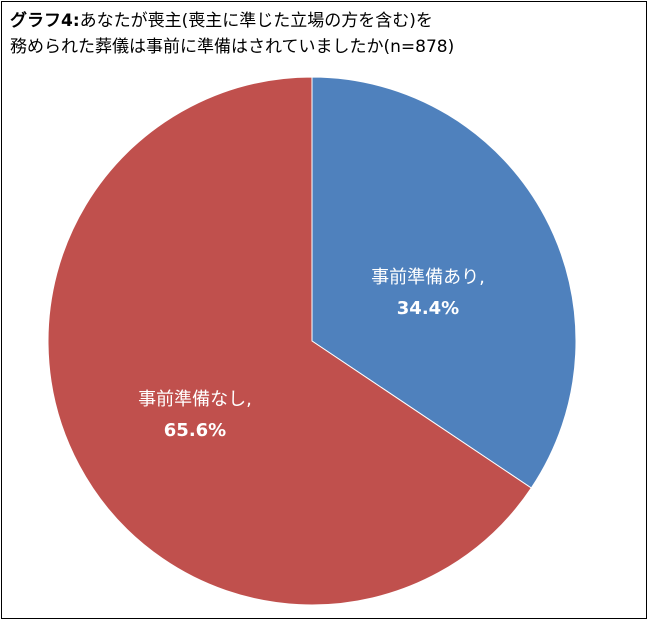 The height and width of the screenshot is (622, 650). What do you see at coordinates (195, 430) in the screenshot?
I see `slice-value-label-2: 65.6%` at bounding box center [195, 430].